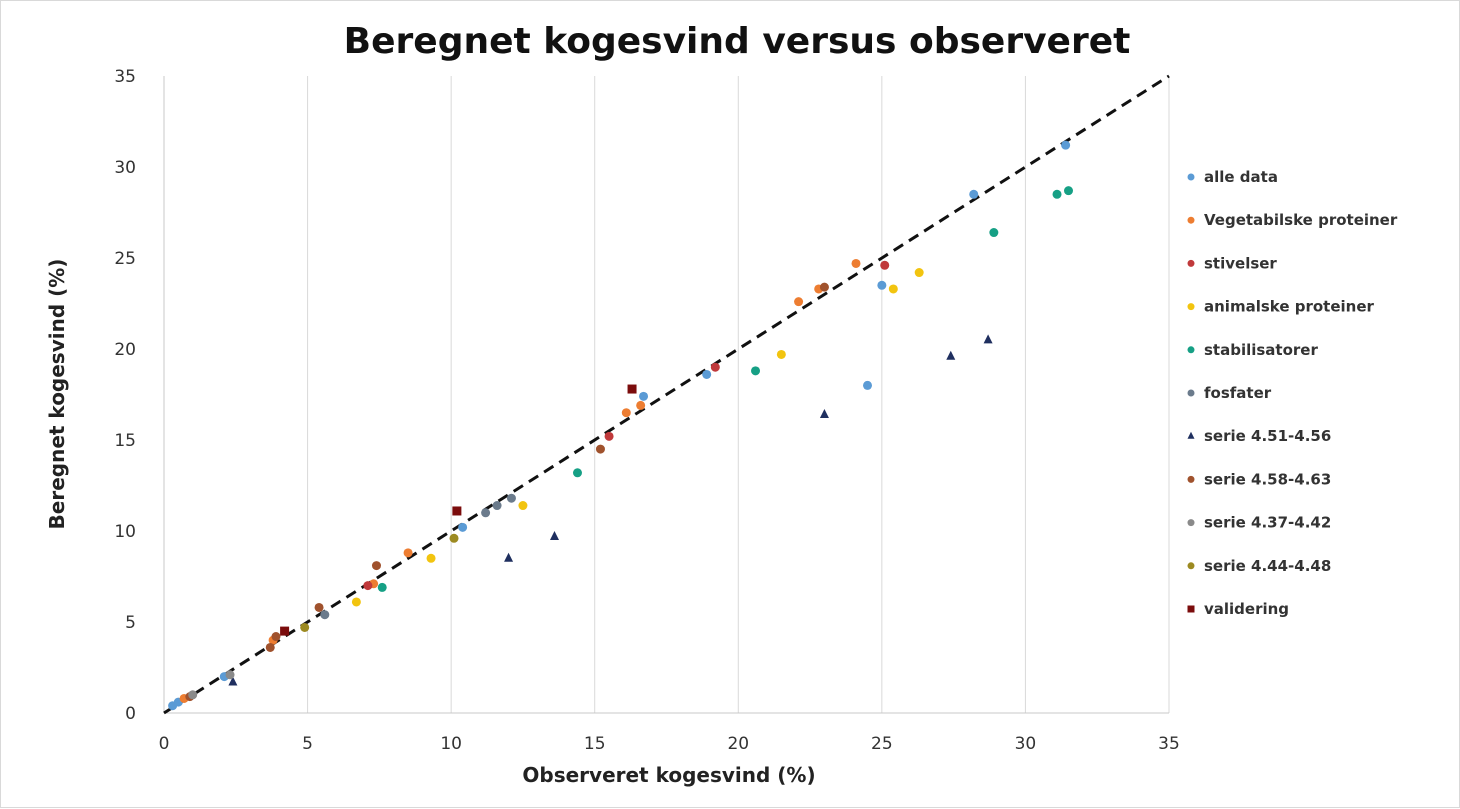 Image resolution: width=1460 pixels, height=809 pixels. What do you see at coordinates (882, 744) in the screenshot?
I see `x-tick-label: 25` at bounding box center [882, 744].